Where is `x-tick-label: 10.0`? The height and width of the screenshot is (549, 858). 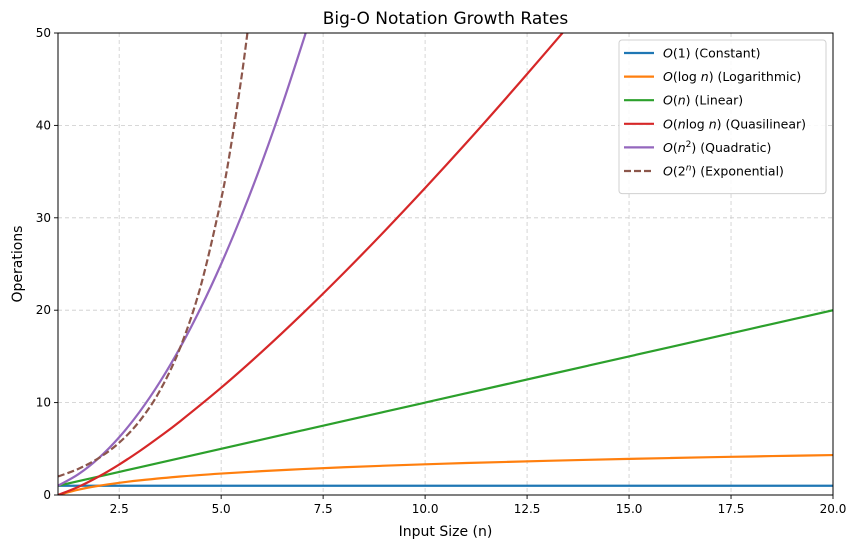 x-tick-label: 10.0 is located at coordinates (425, 509).